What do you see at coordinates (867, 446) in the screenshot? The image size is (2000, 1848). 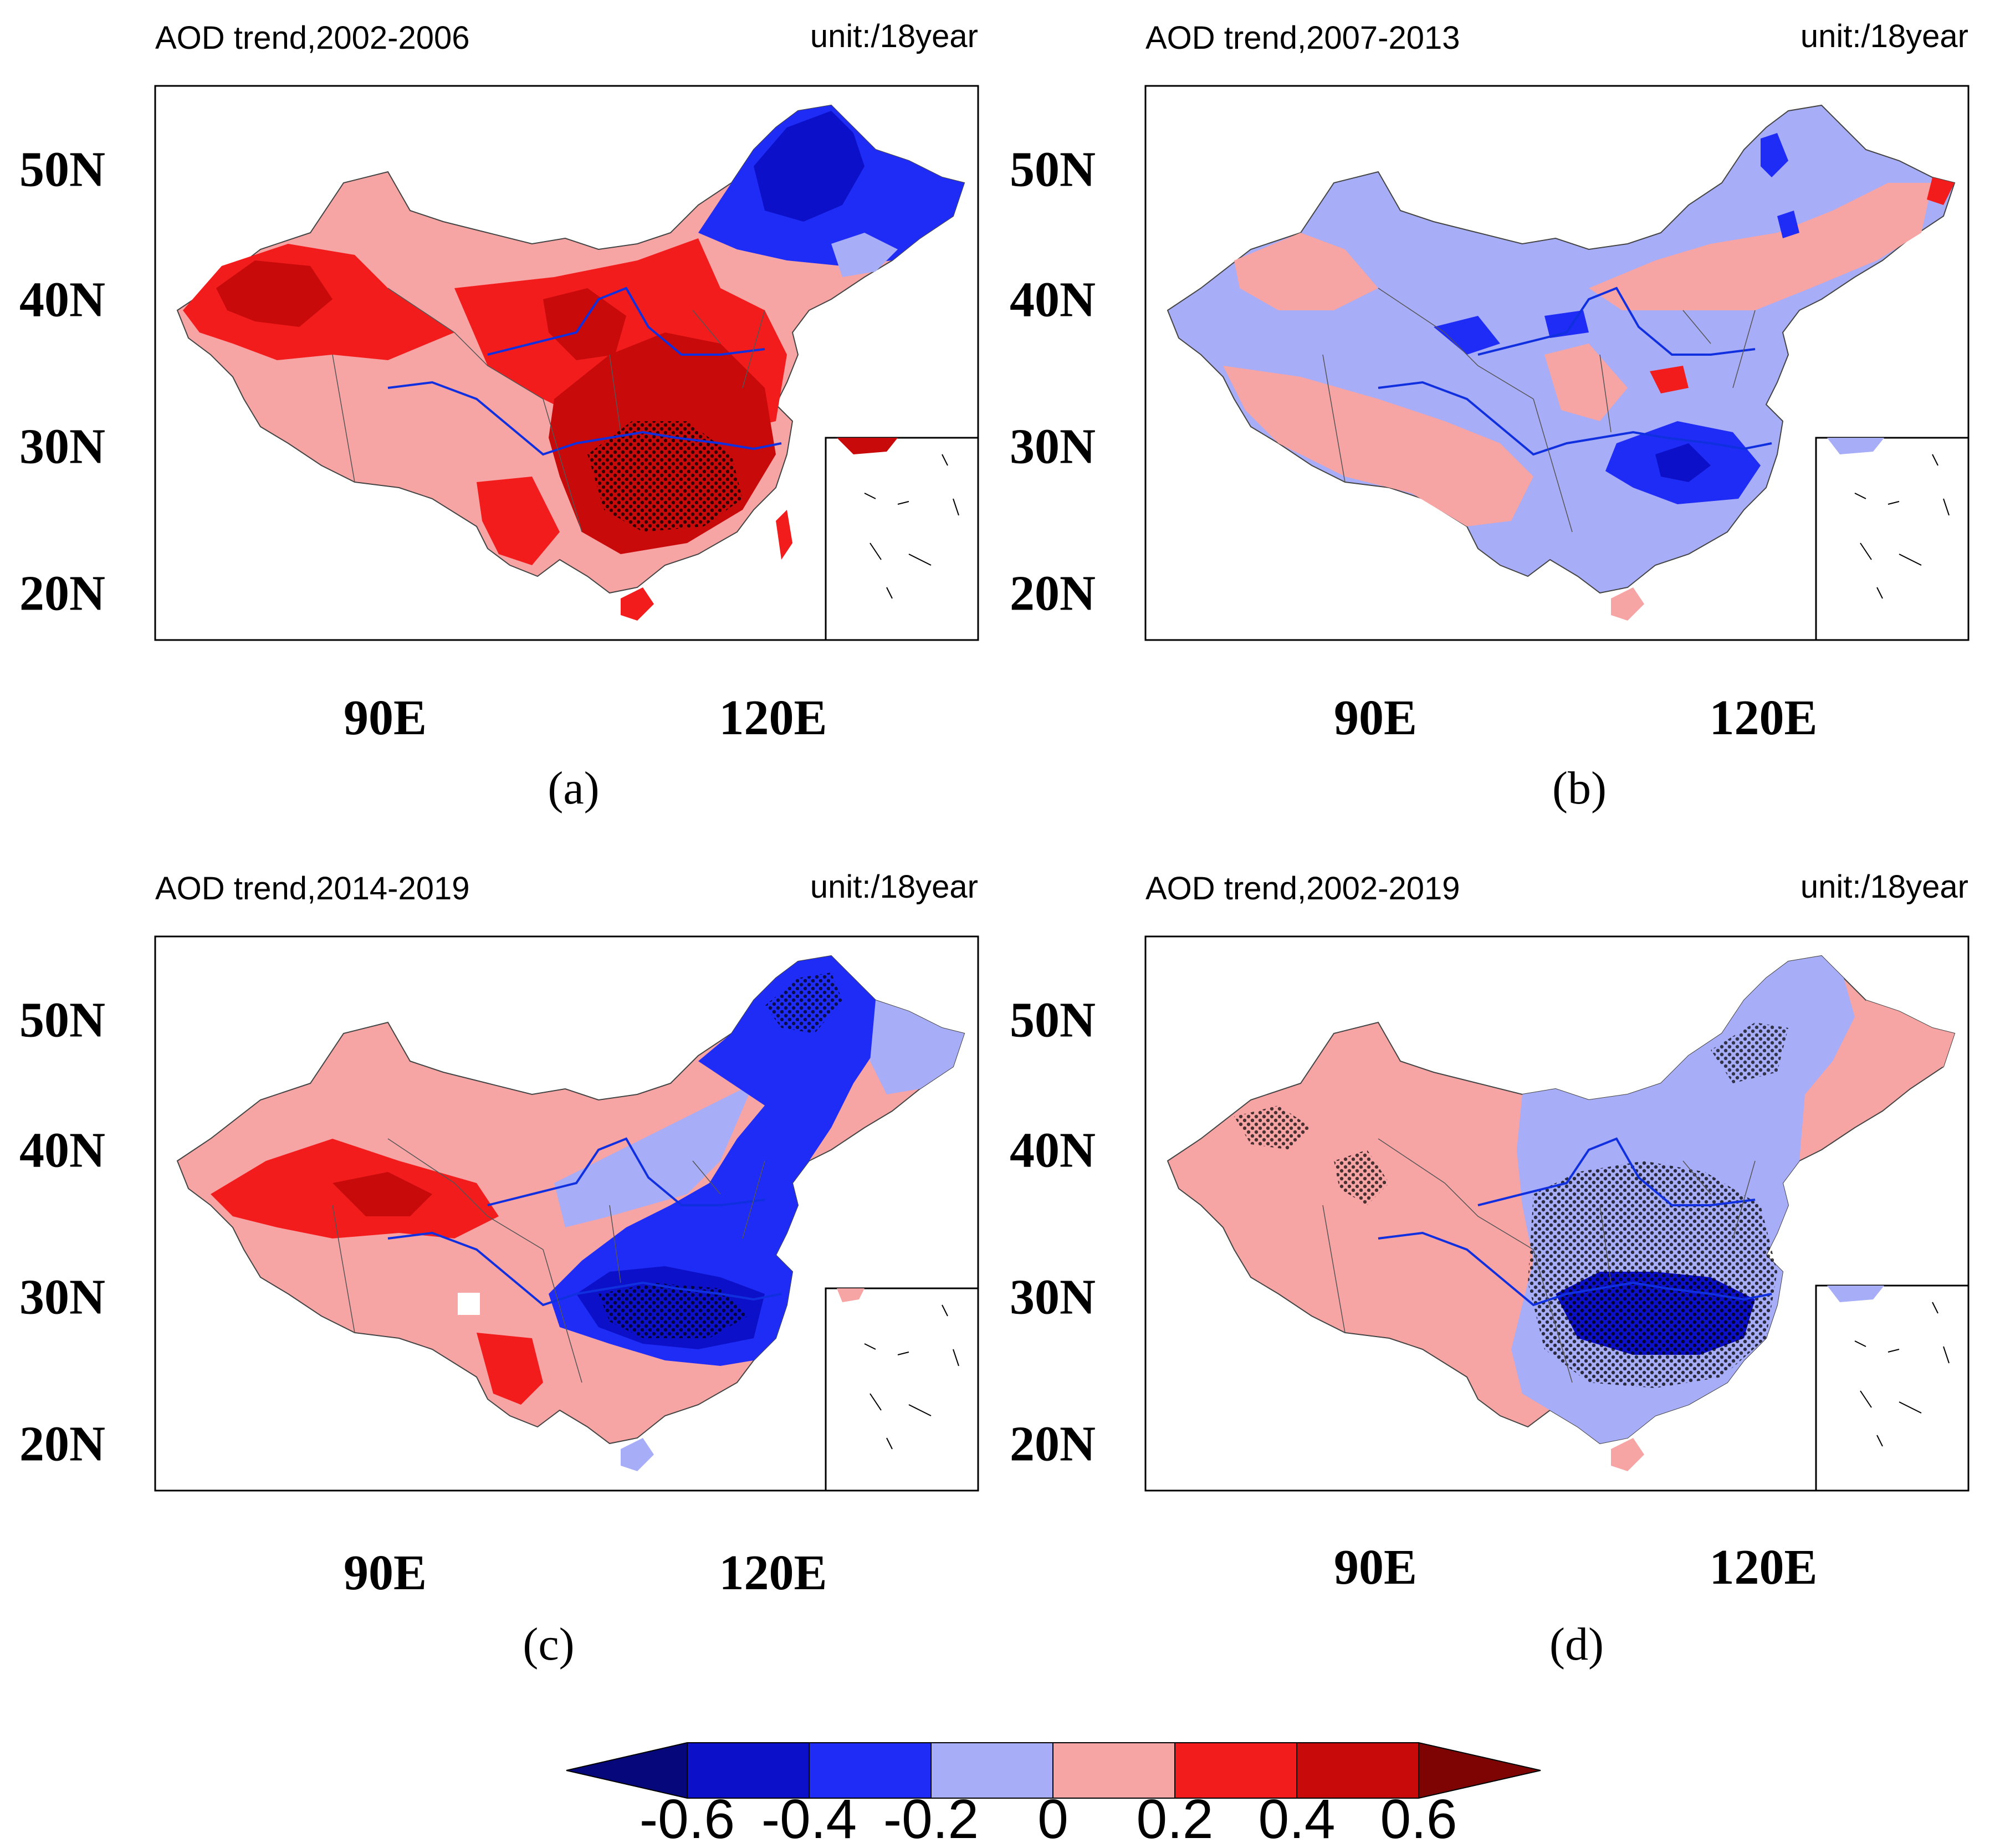 I see `inset-coast` at bounding box center [867, 446].